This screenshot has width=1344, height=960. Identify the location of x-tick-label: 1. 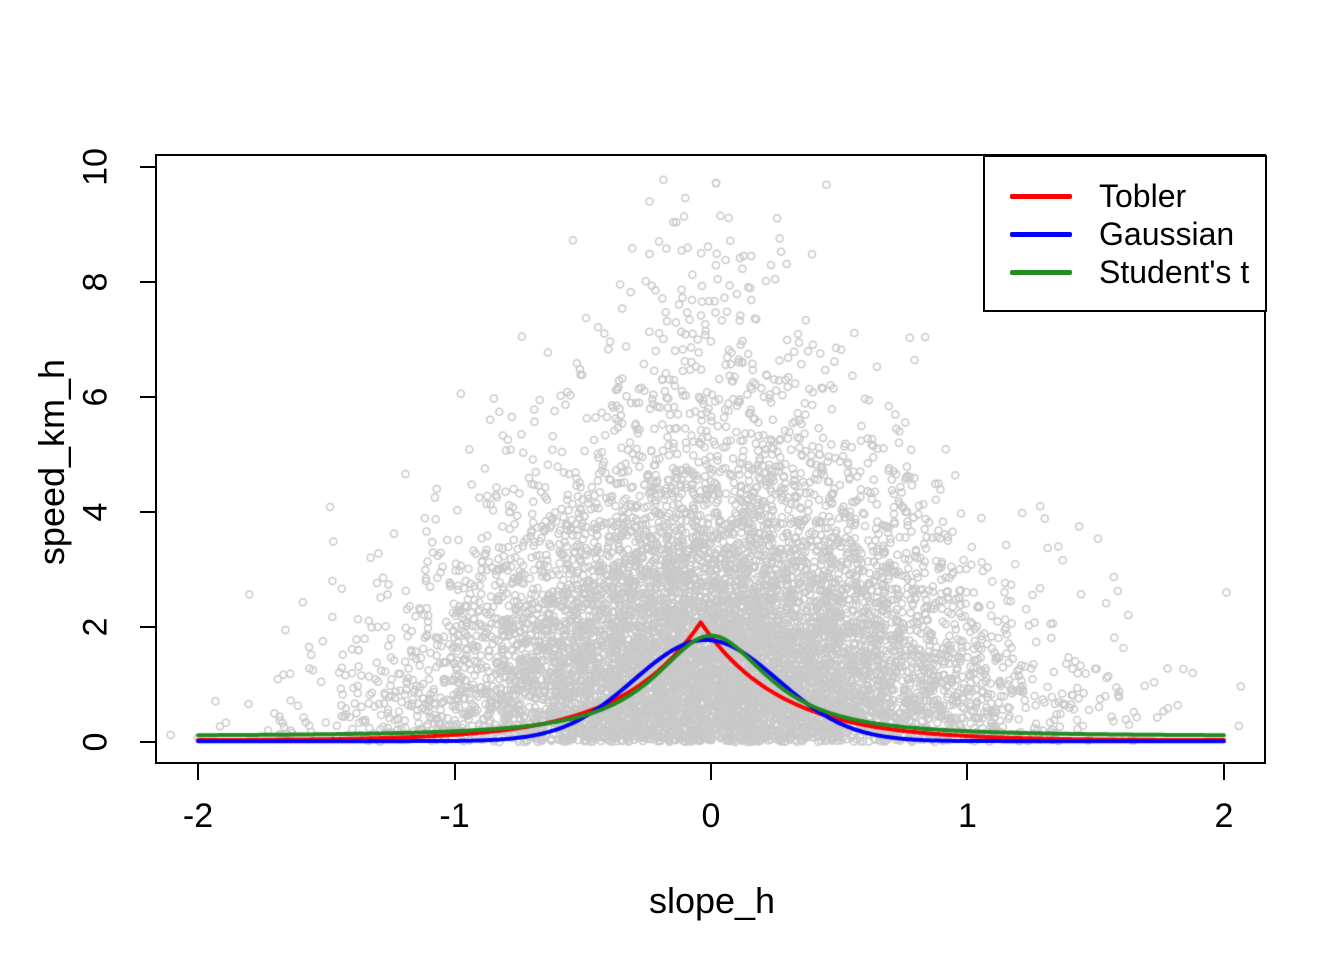
(967, 816).